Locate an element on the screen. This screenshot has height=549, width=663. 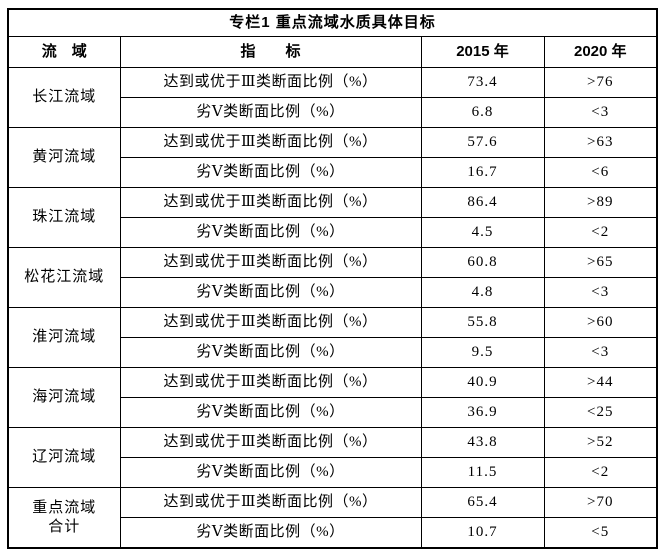
value-2015-cell: 4.5 is located at coordinates (482, 232).